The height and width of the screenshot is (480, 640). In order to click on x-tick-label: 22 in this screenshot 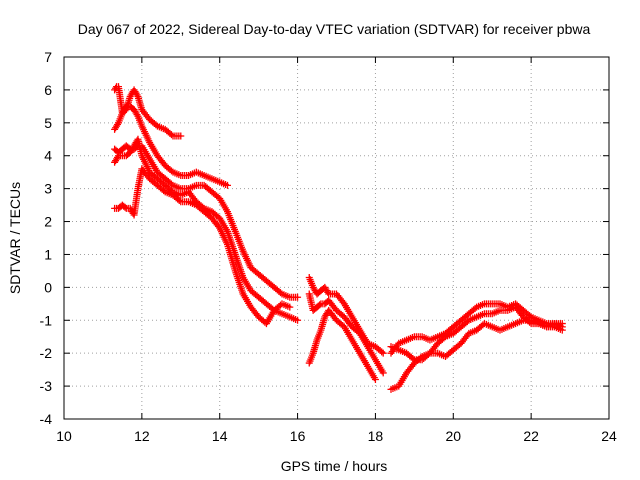, I will do `click(531, 436)`.